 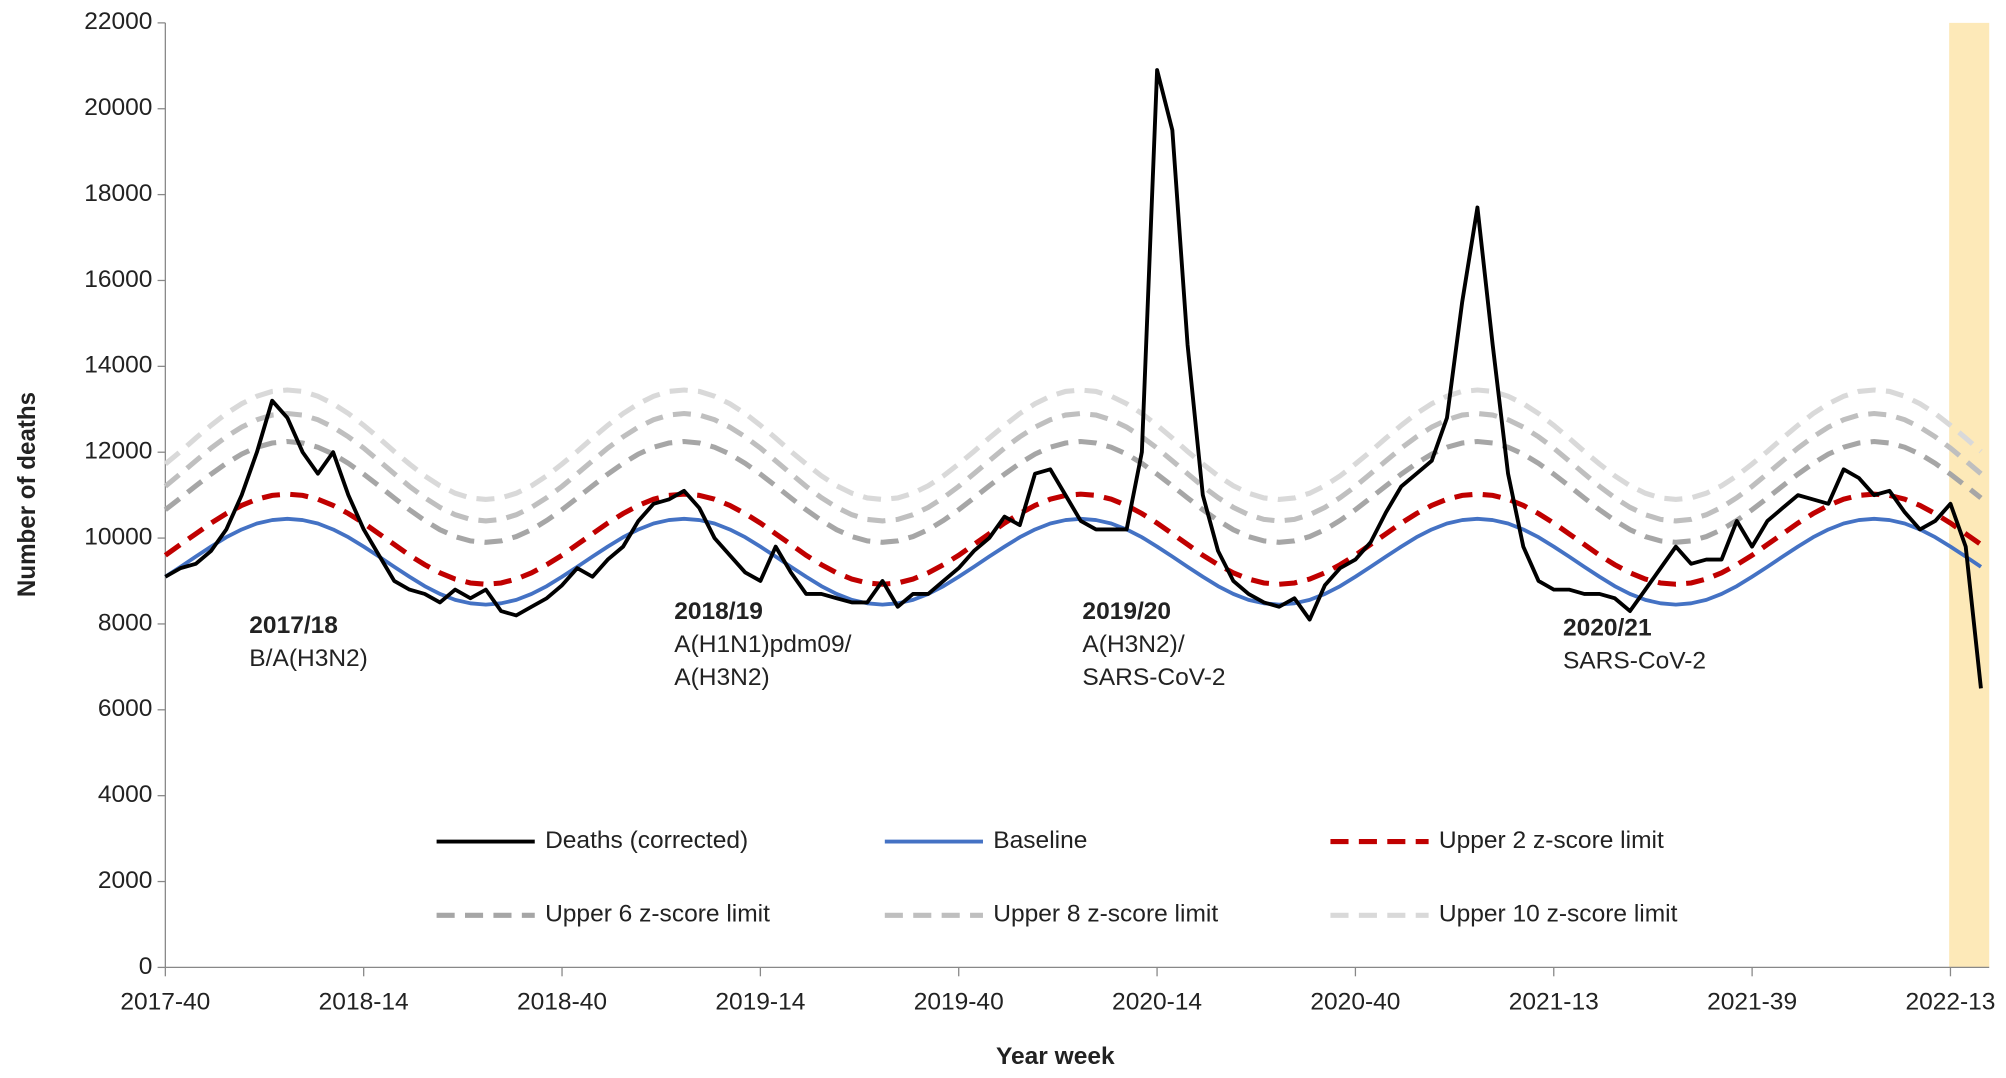 What do you see at coordinates (1157, 1002) in the screenshot?
I see `x-tick-label: 2020-14` at bounding box center [1157, 1002].